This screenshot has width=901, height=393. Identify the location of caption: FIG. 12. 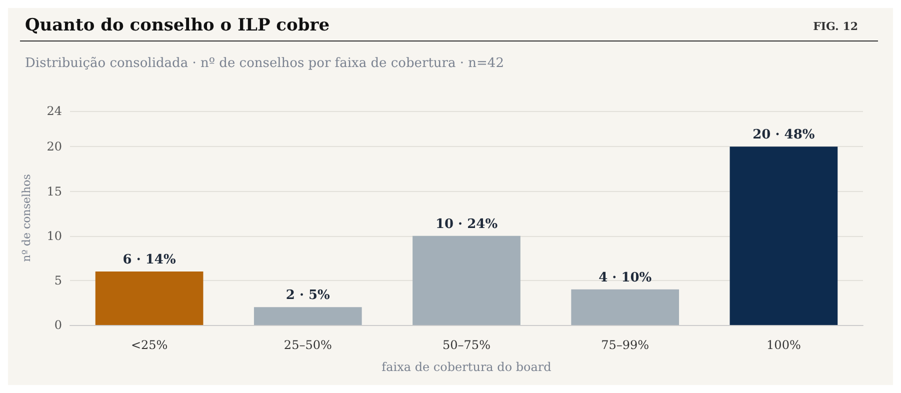
(835, 26).